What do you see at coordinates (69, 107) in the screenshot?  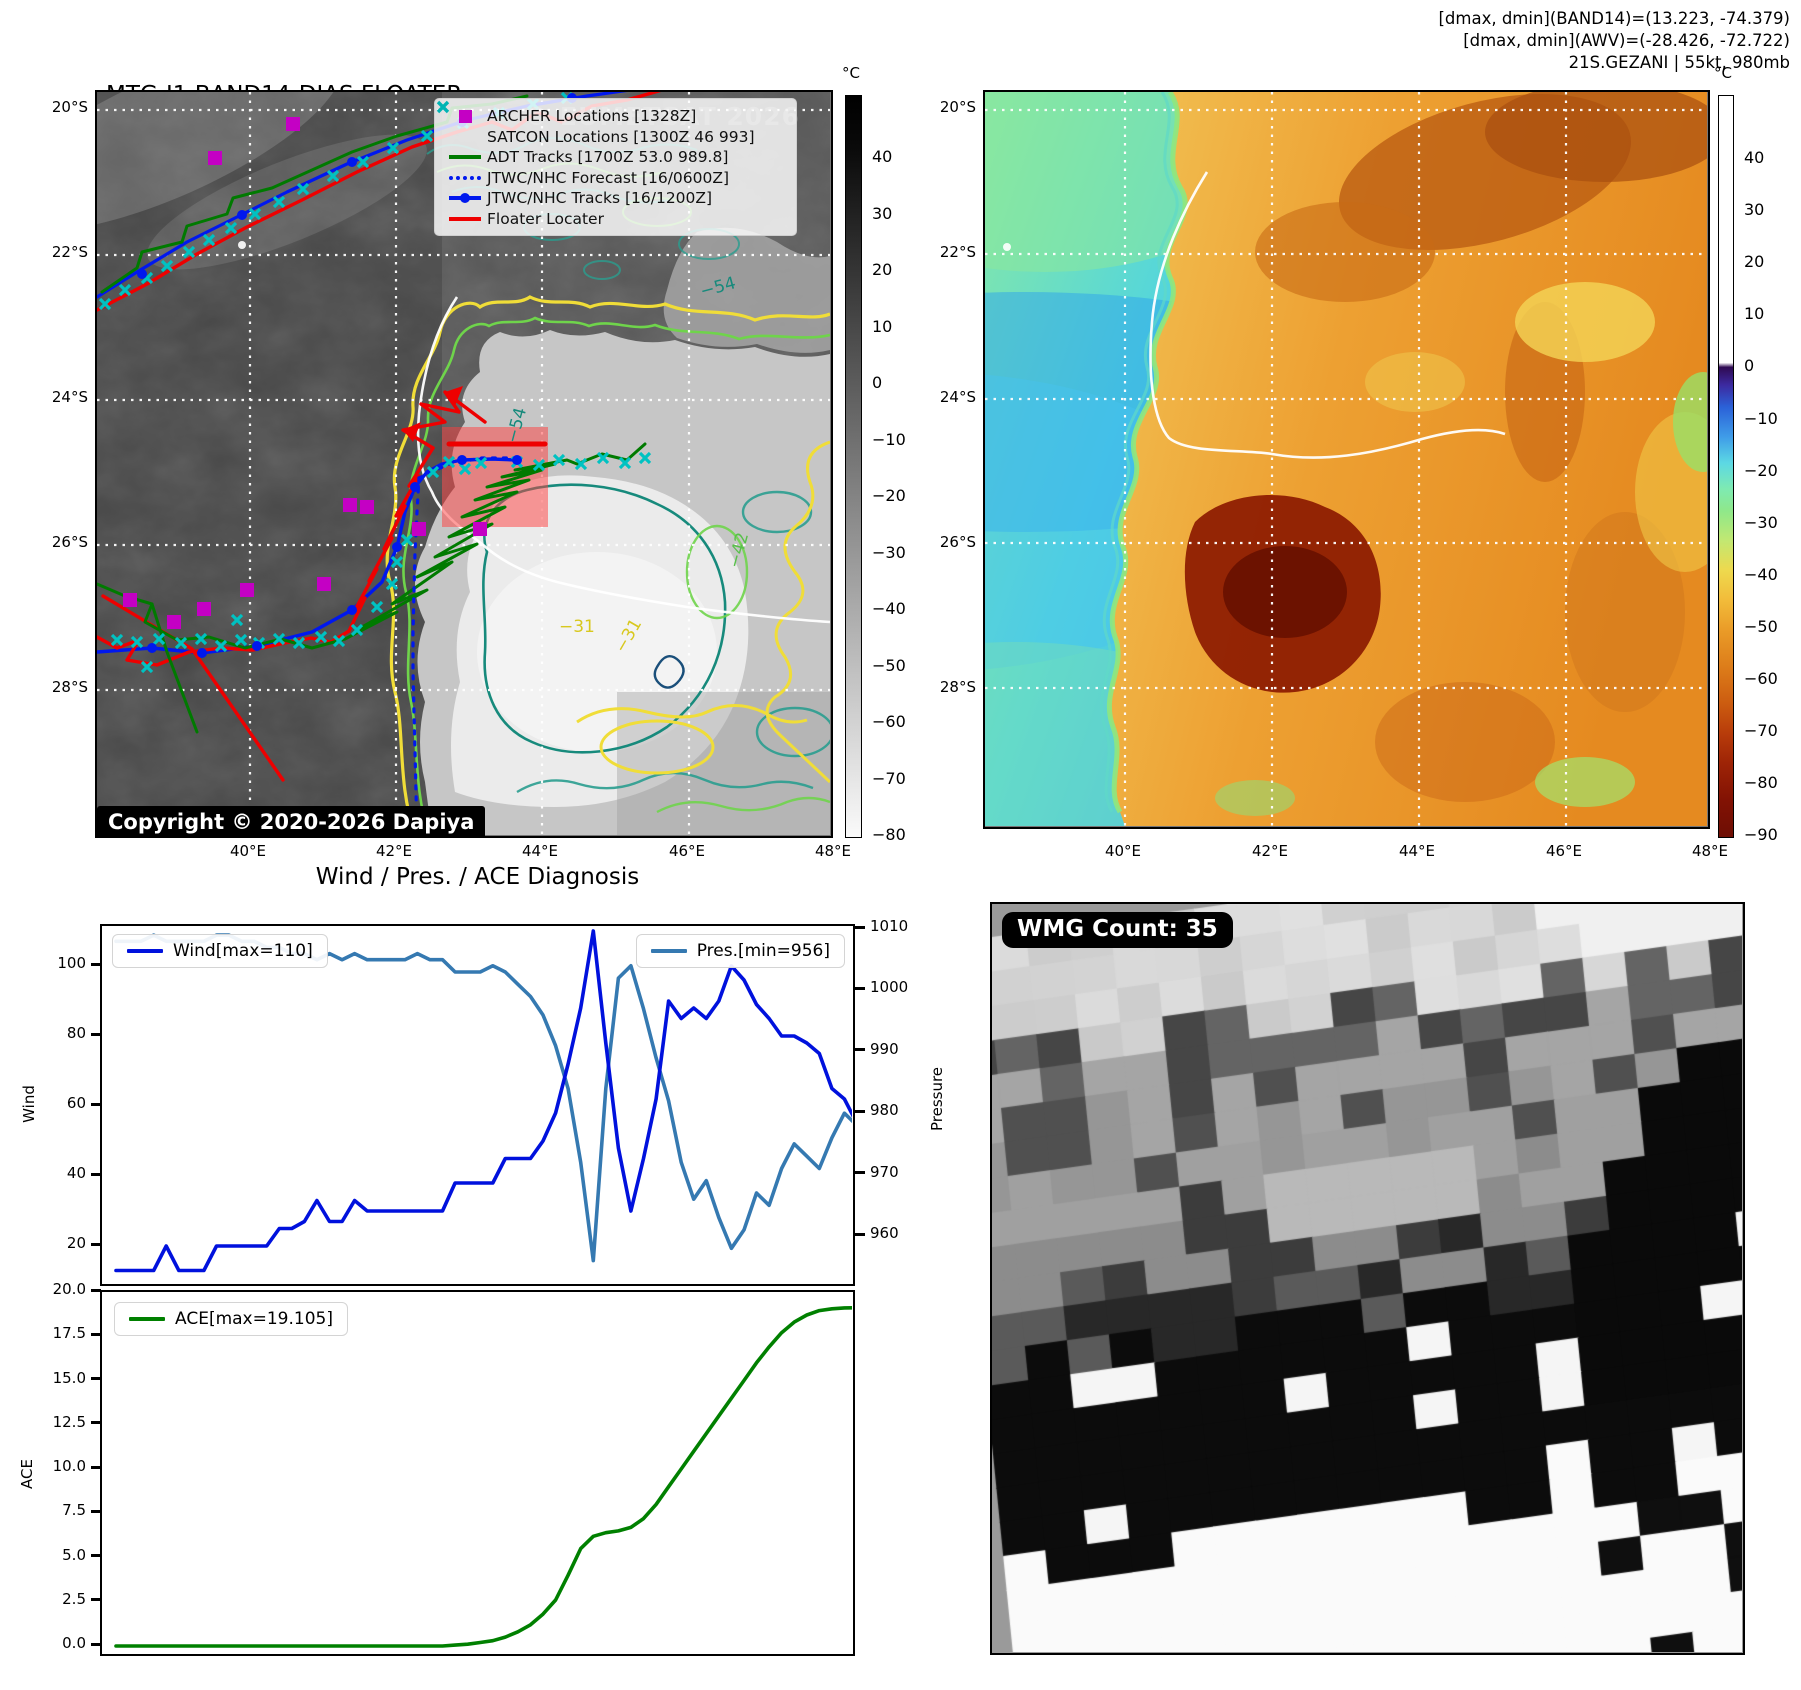 I see `band14-lat-tick: 20°S` at bounding box center [69, 107].